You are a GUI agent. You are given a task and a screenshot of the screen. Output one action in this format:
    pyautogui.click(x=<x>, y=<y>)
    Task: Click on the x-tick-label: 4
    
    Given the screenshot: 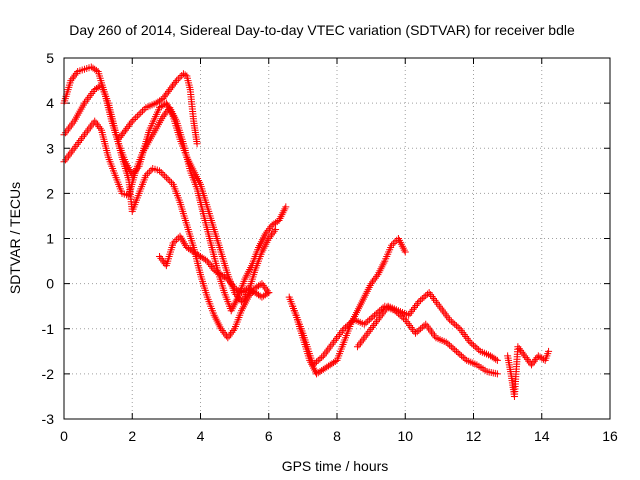 What is the action you would take?
    pyautogui.click(x=201, y=436)
    